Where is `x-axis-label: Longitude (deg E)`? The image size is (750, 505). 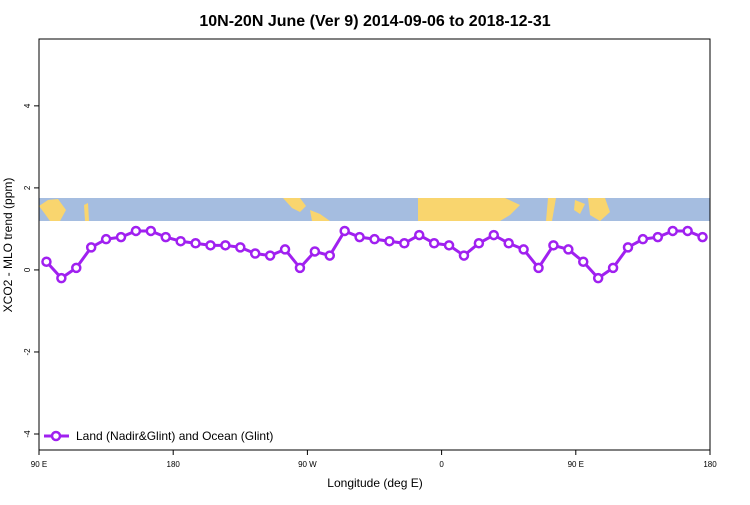 x-axis-label: Longitude (deg E) is located at coordinates (374, 483).